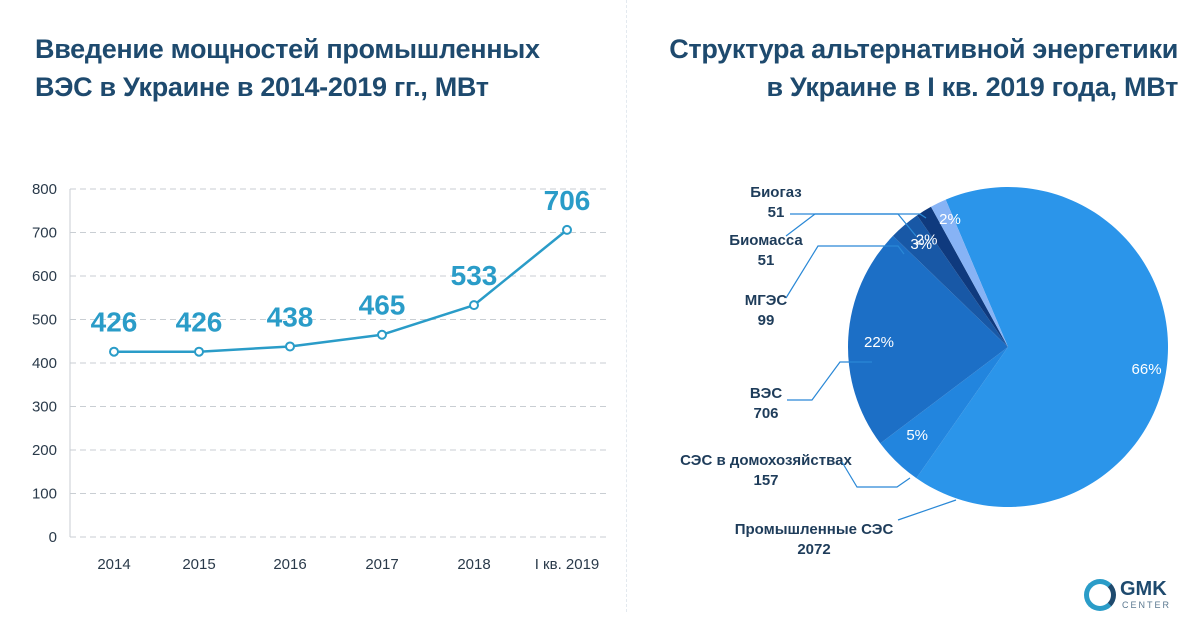 The height and width of the screenshot is (630, 1200). What do you see at coordinates (775, 192) in the screenshot?
I see `legend-name: Биогаз` at bounding box center [775, 192].